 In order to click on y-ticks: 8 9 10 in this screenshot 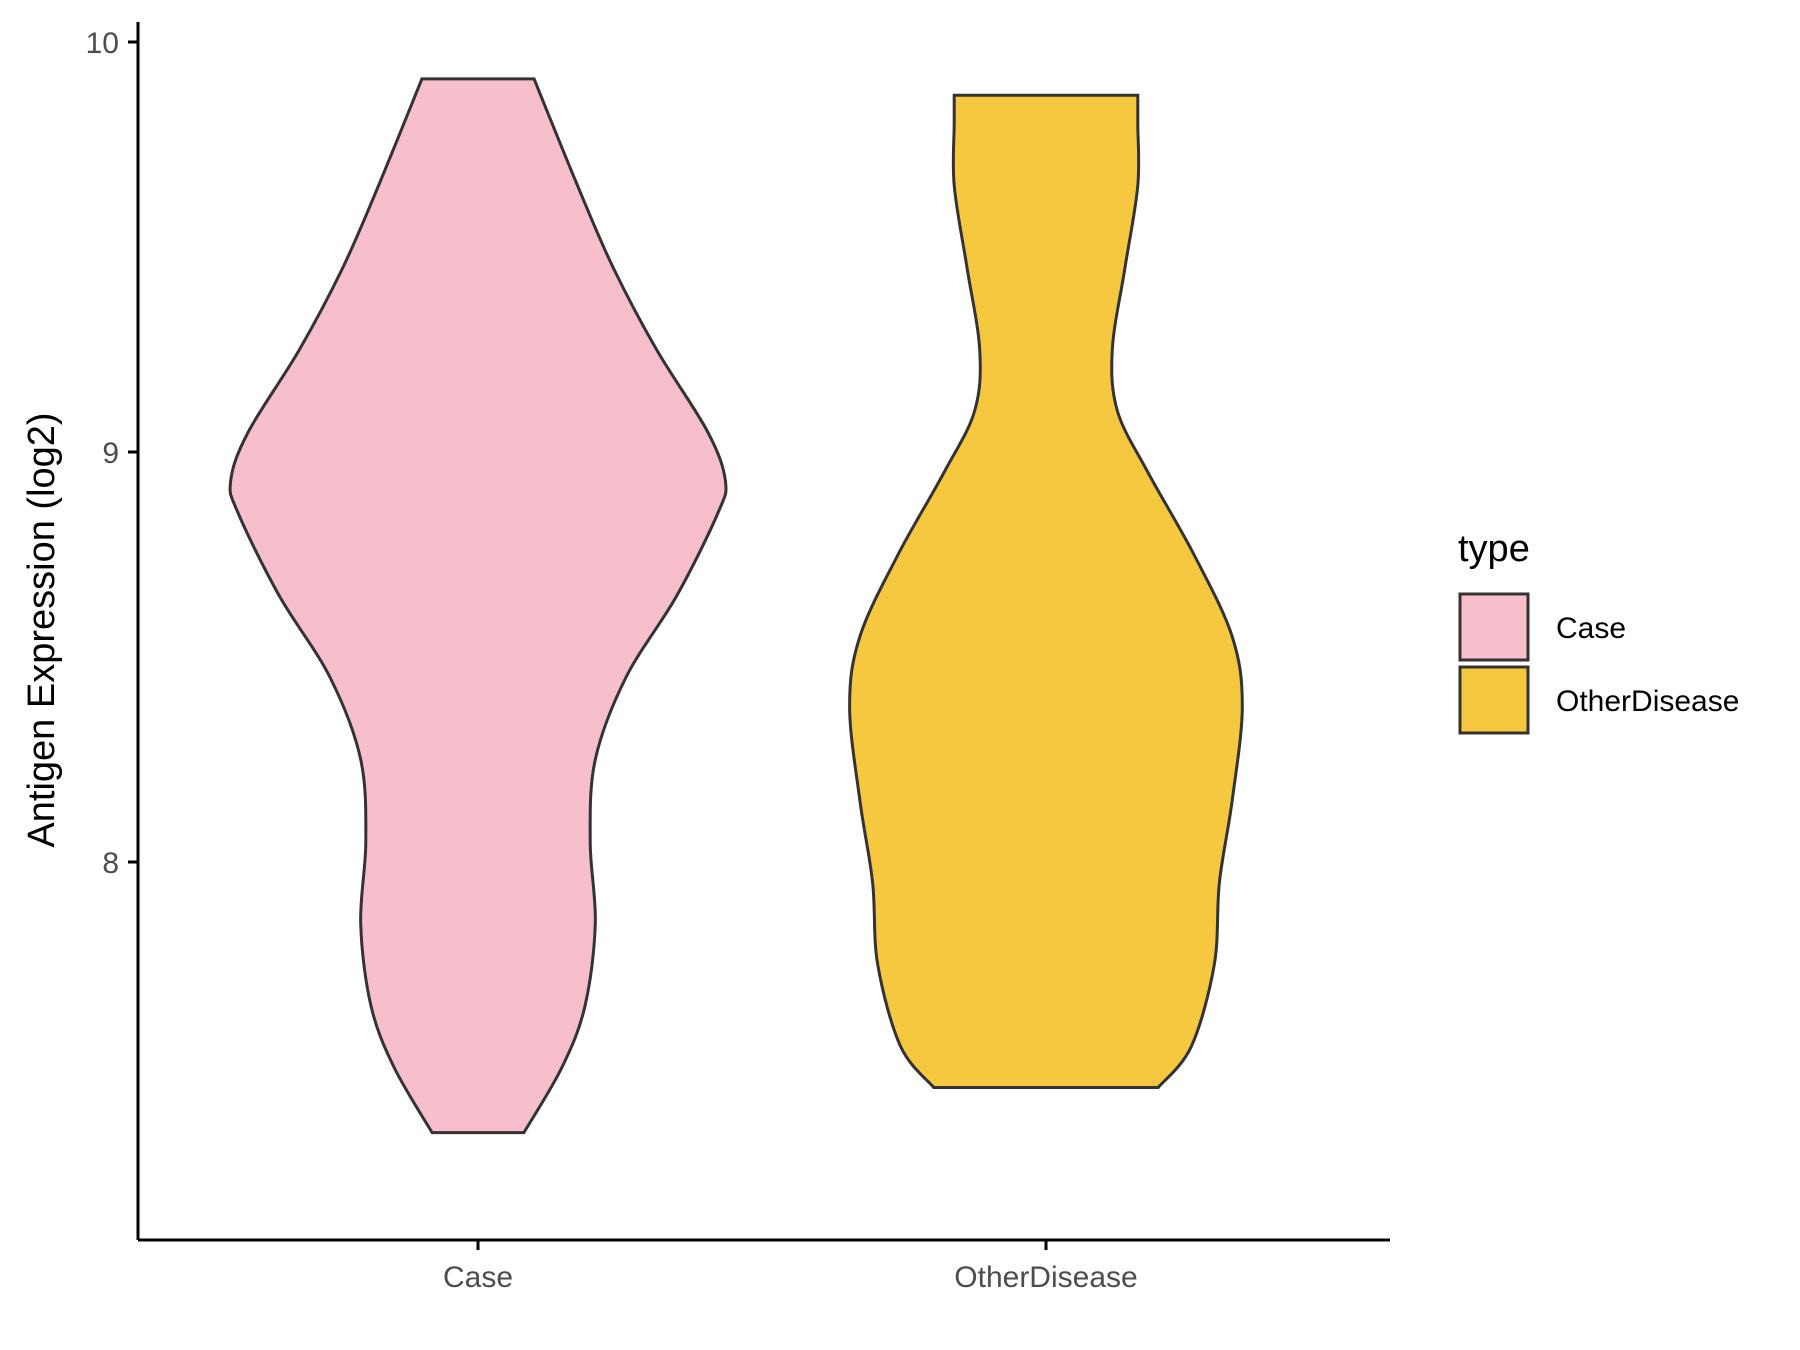, I will do `click(112, 453)`.